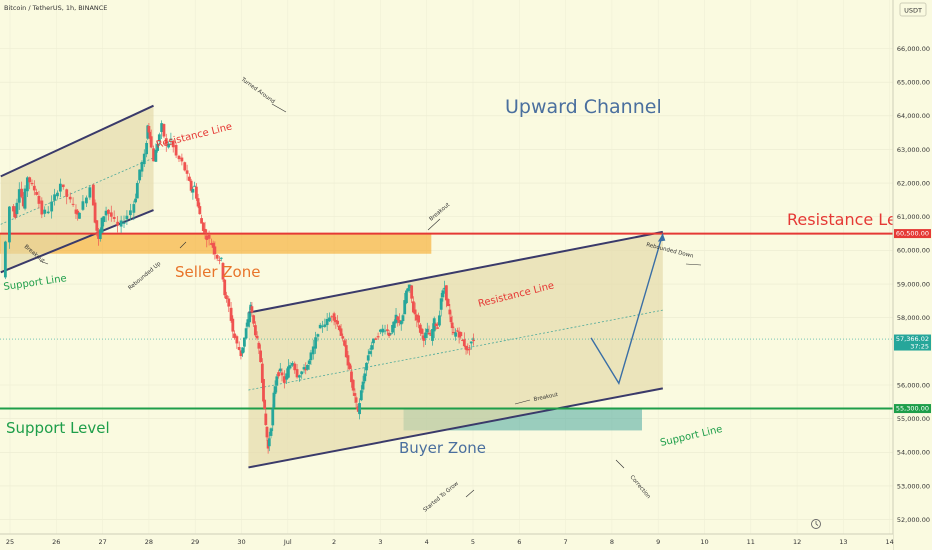 The height and width of the screenshot is (550, 932). Describe the element at coordinates (751, 542) in the screenshot. I see `time-tick-label: 11` at that location.